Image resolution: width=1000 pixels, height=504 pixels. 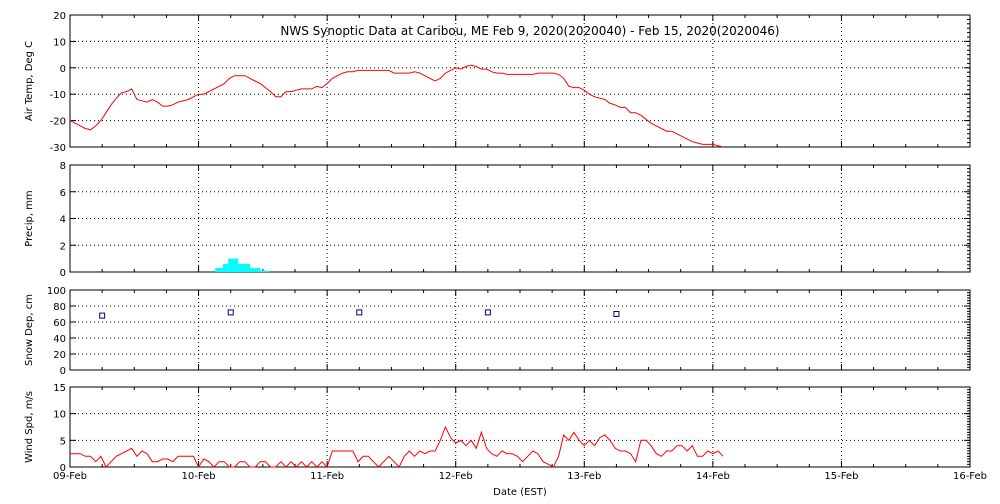 I want to click on x-tick-label: 15-Feb, so click(x=841, y=476).